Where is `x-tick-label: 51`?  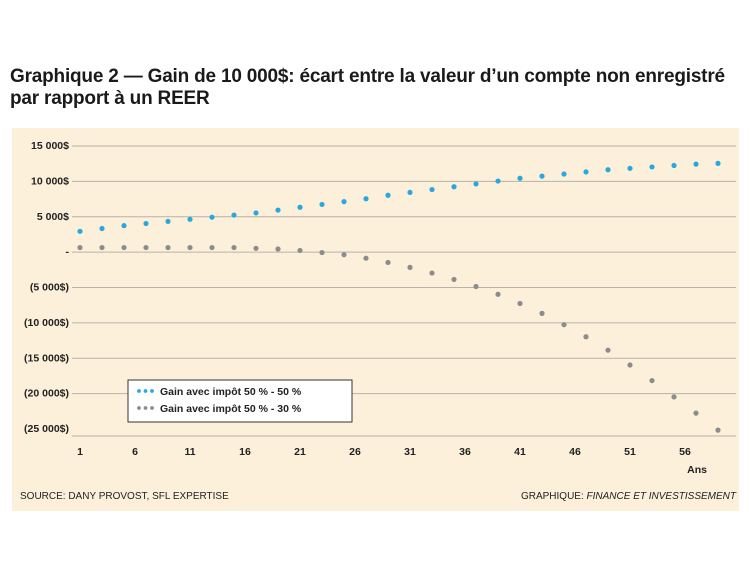
x-tick-label: 51 is located at coordinates (630, 452).